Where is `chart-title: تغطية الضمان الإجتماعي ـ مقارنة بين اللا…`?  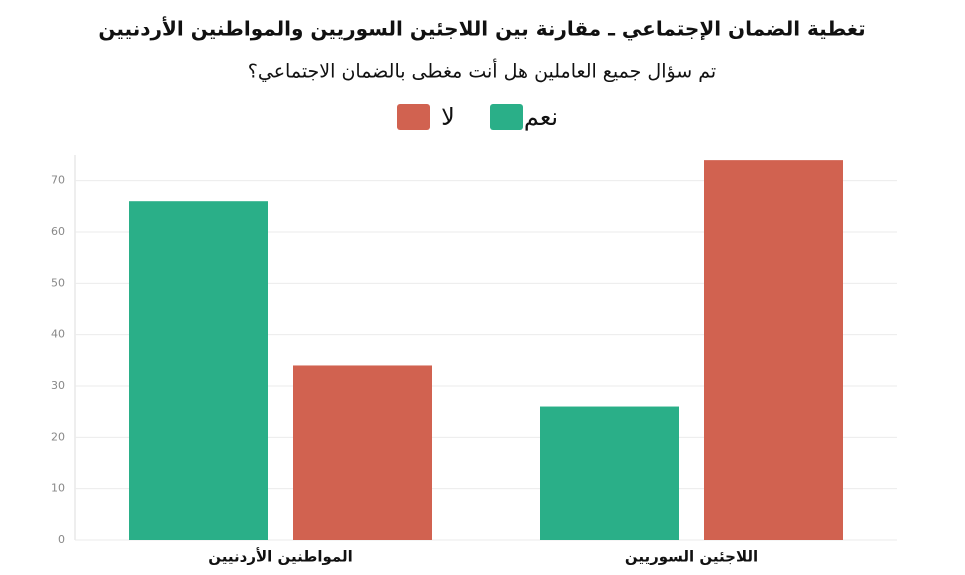 chart-title: تغطية الضمان الإجتماعي ـ مقارنة بين اللا… is located at coordinates (481, 29).